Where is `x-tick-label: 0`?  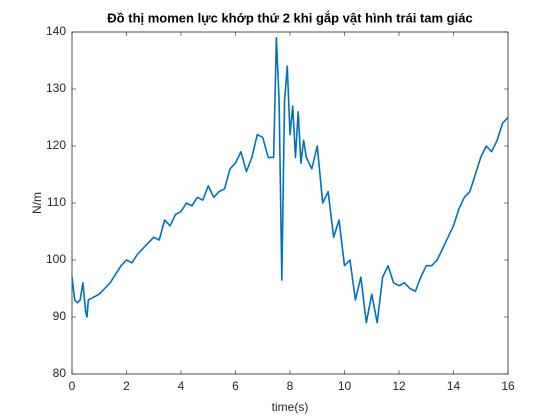
x-tick-label: 0 is located at coordinates (72, 386).